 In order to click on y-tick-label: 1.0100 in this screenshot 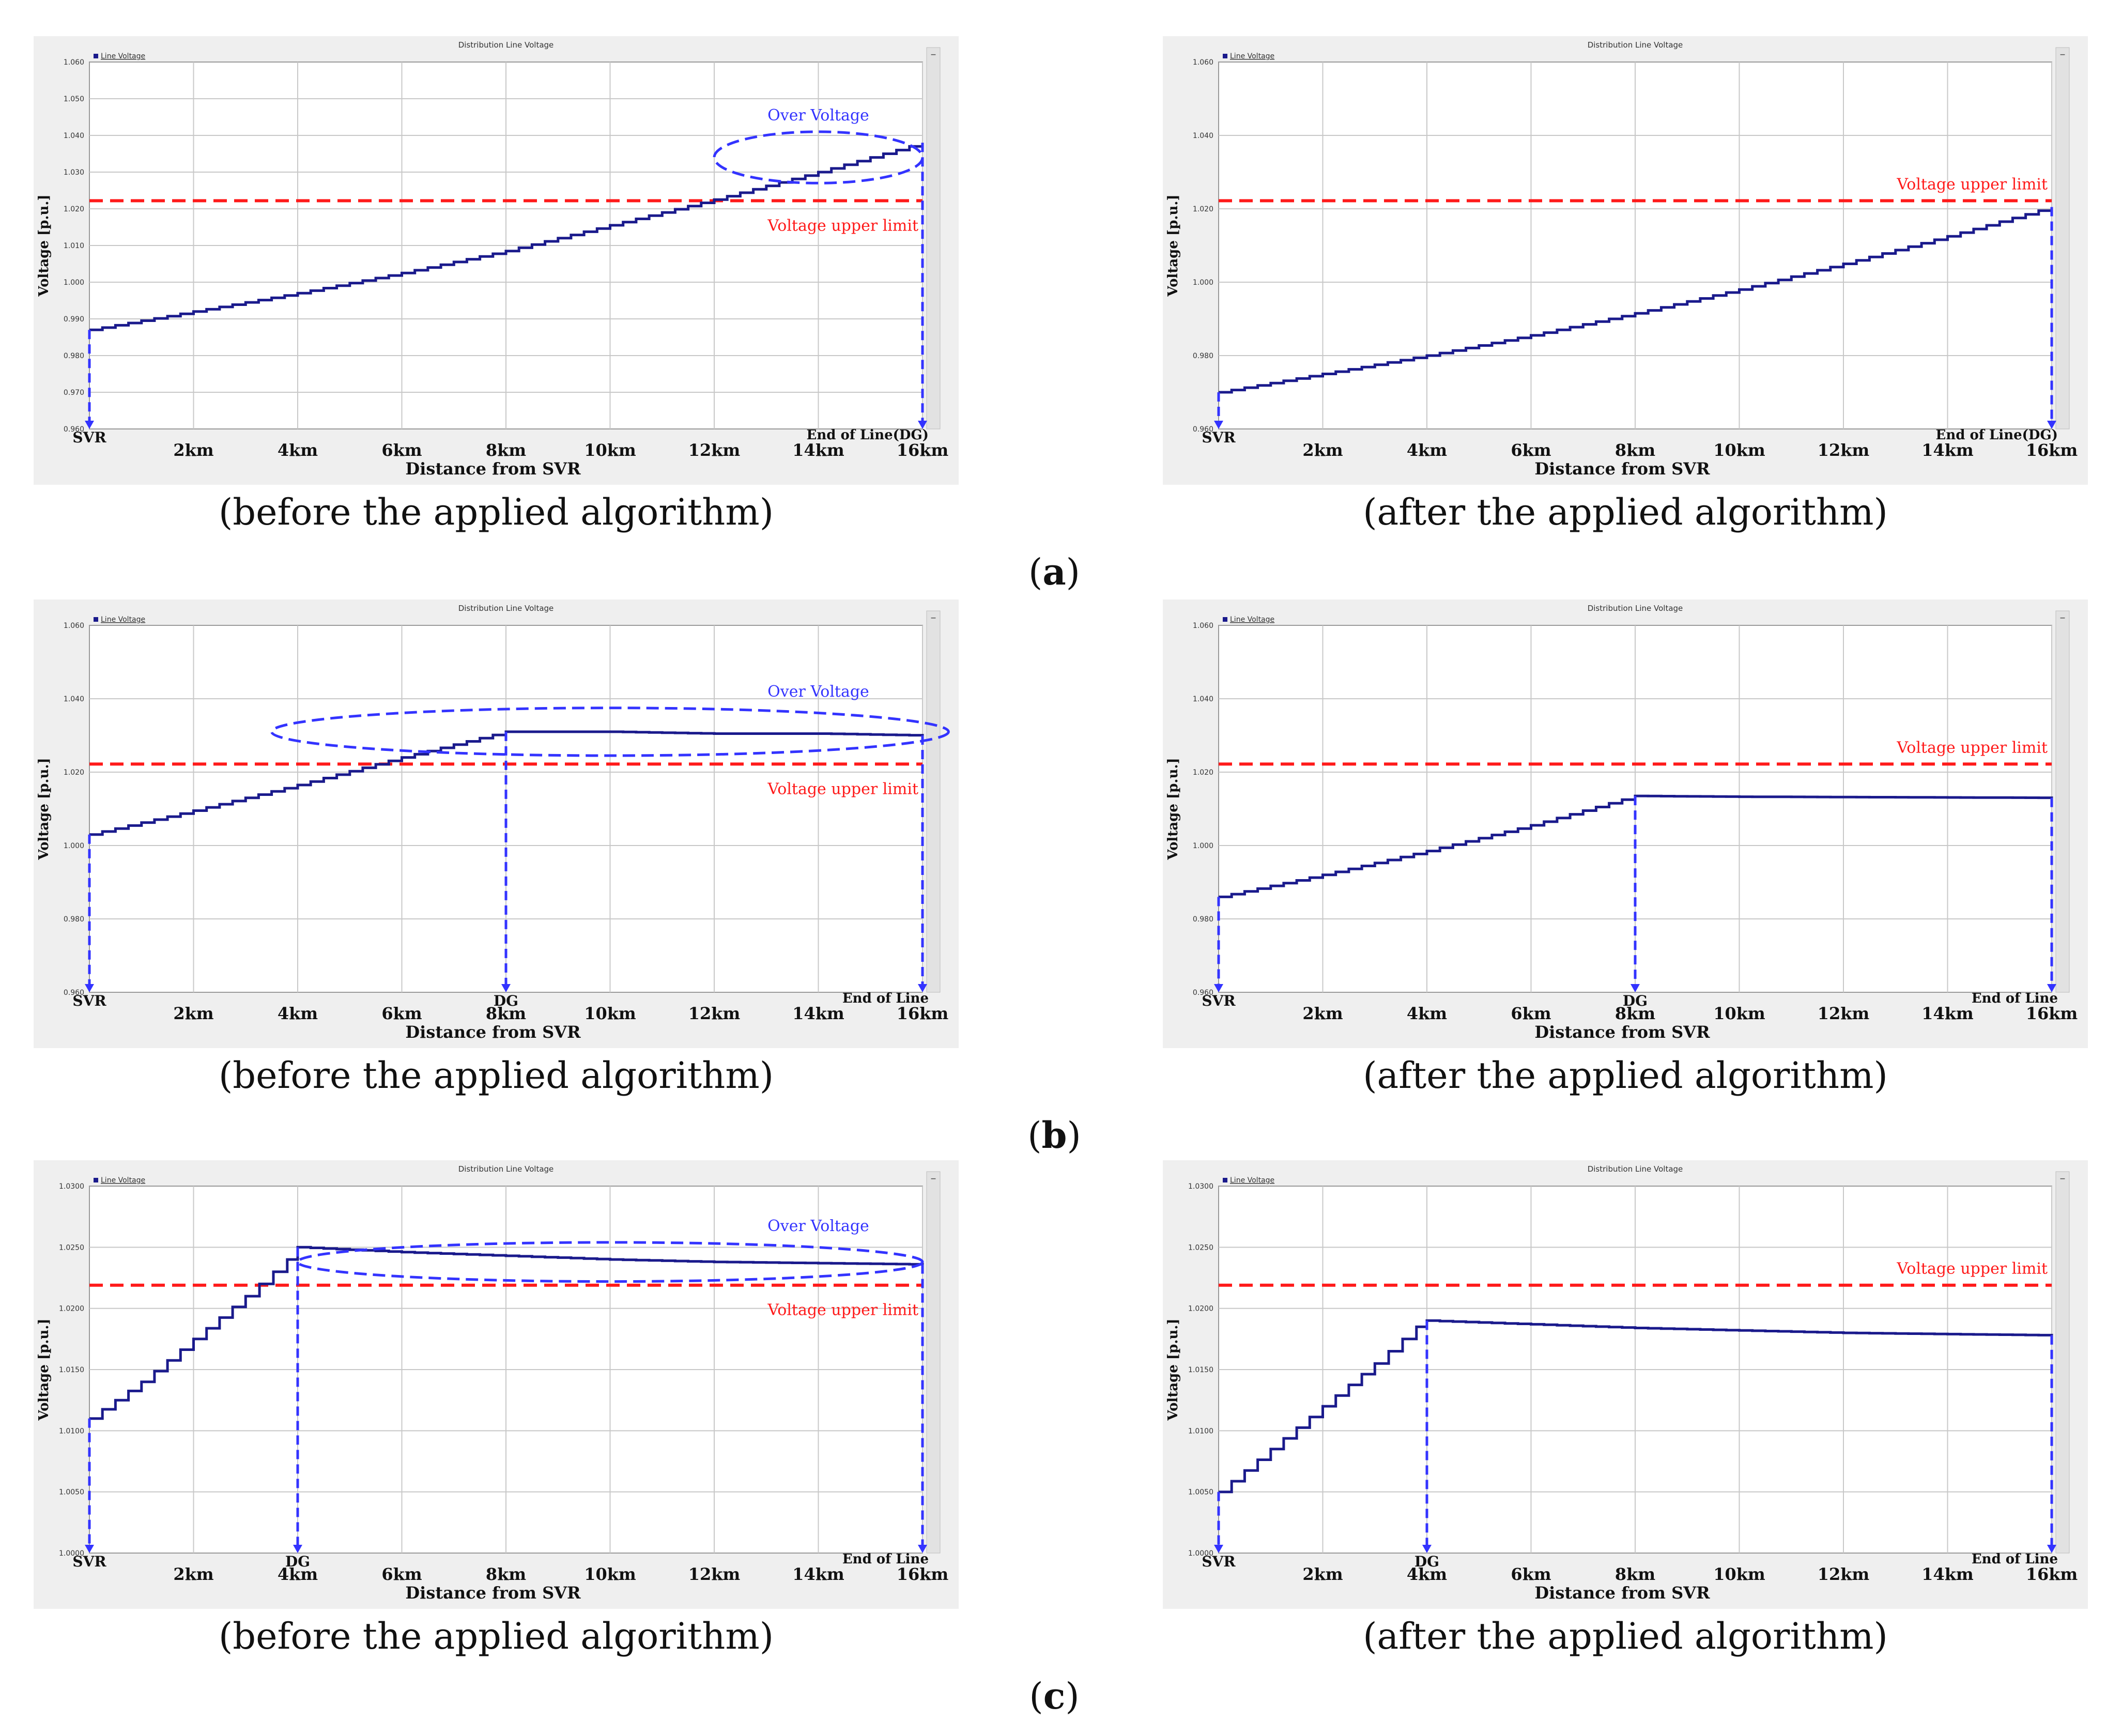, I will do `click(71, 1431)`.